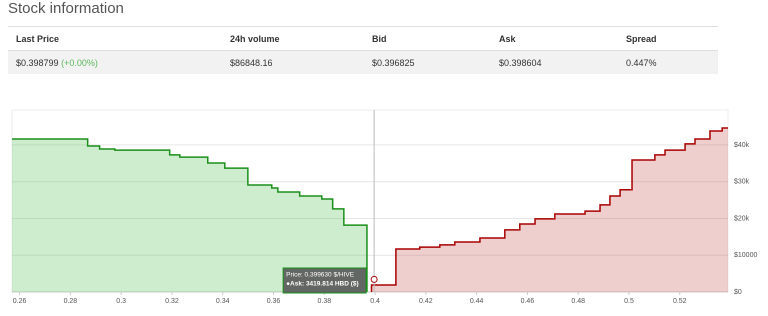 The image size is (768, 316). I want to click on cell: $0.396825, so click(427, 62).